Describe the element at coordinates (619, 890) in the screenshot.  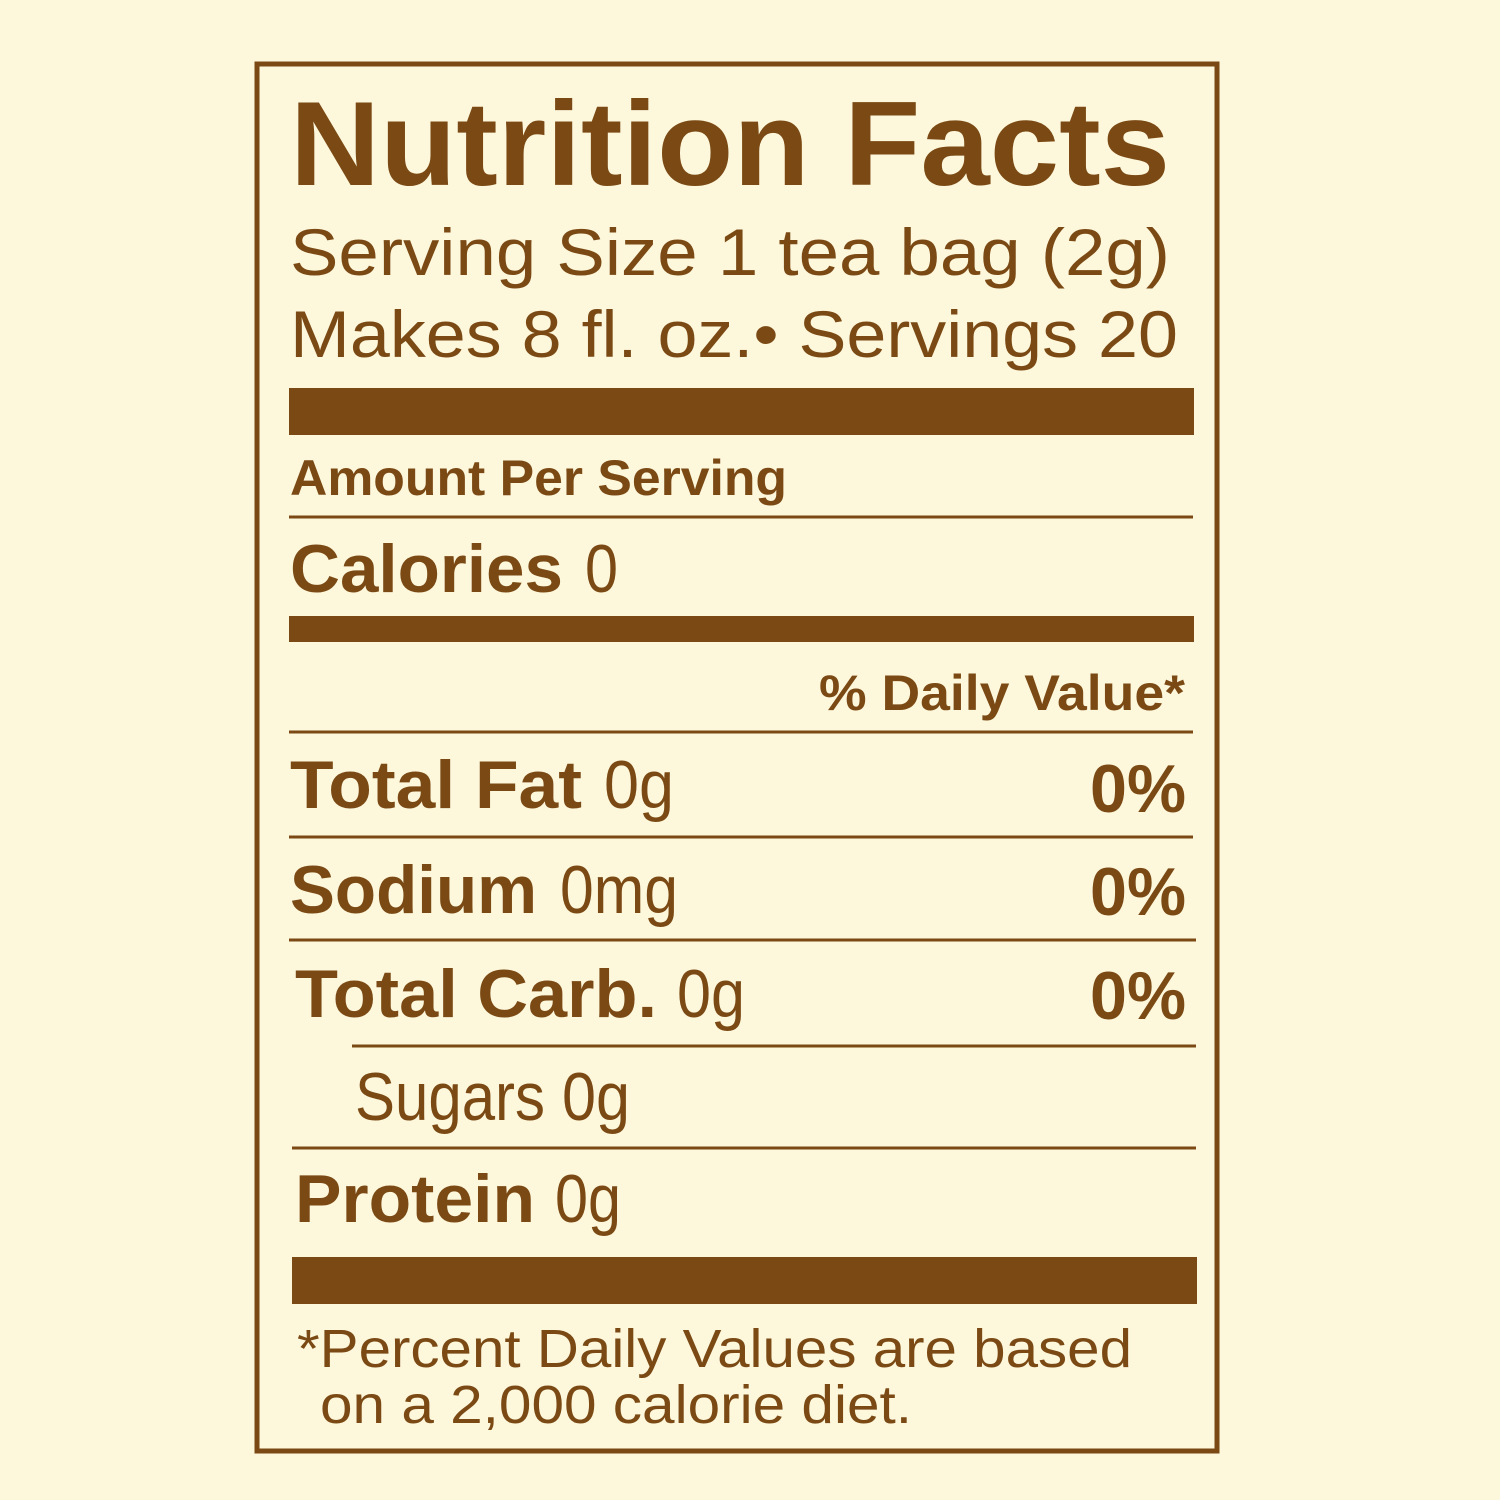
I see `nutrient-amount: 0mg` at that location.